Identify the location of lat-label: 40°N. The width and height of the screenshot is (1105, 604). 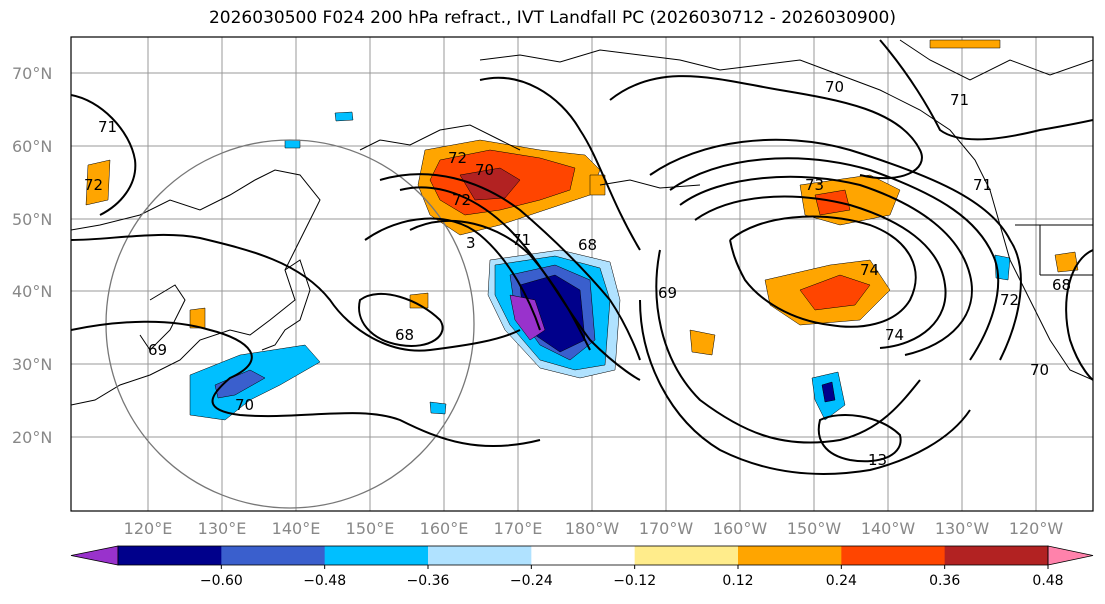
(32, 291).